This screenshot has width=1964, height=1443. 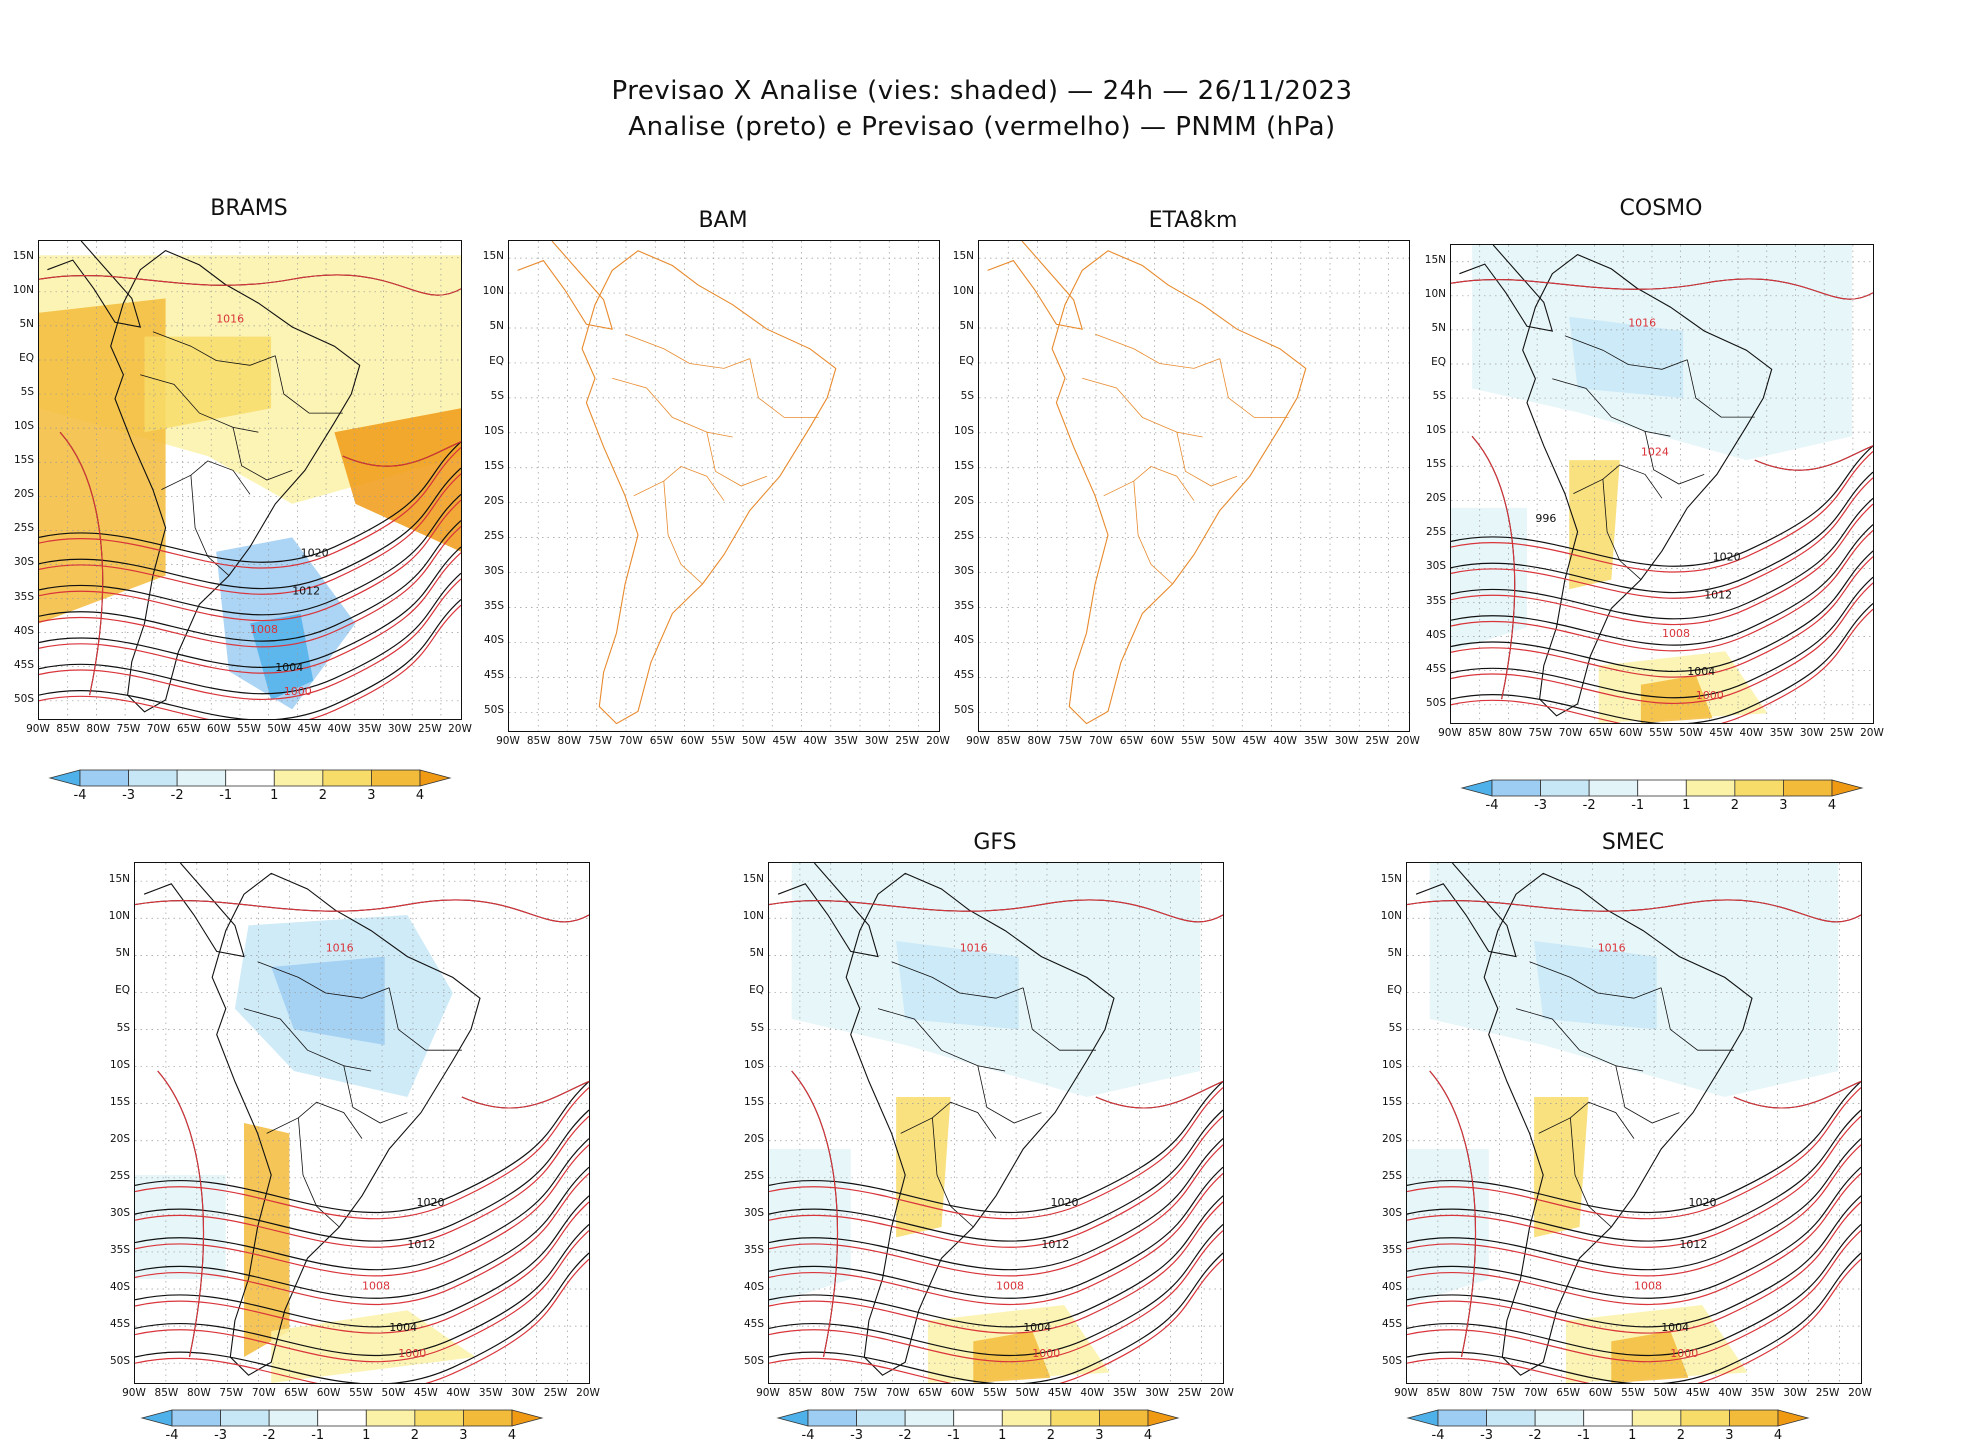 I want to click on contour-label: 1012, so click(x=1718, y=595).